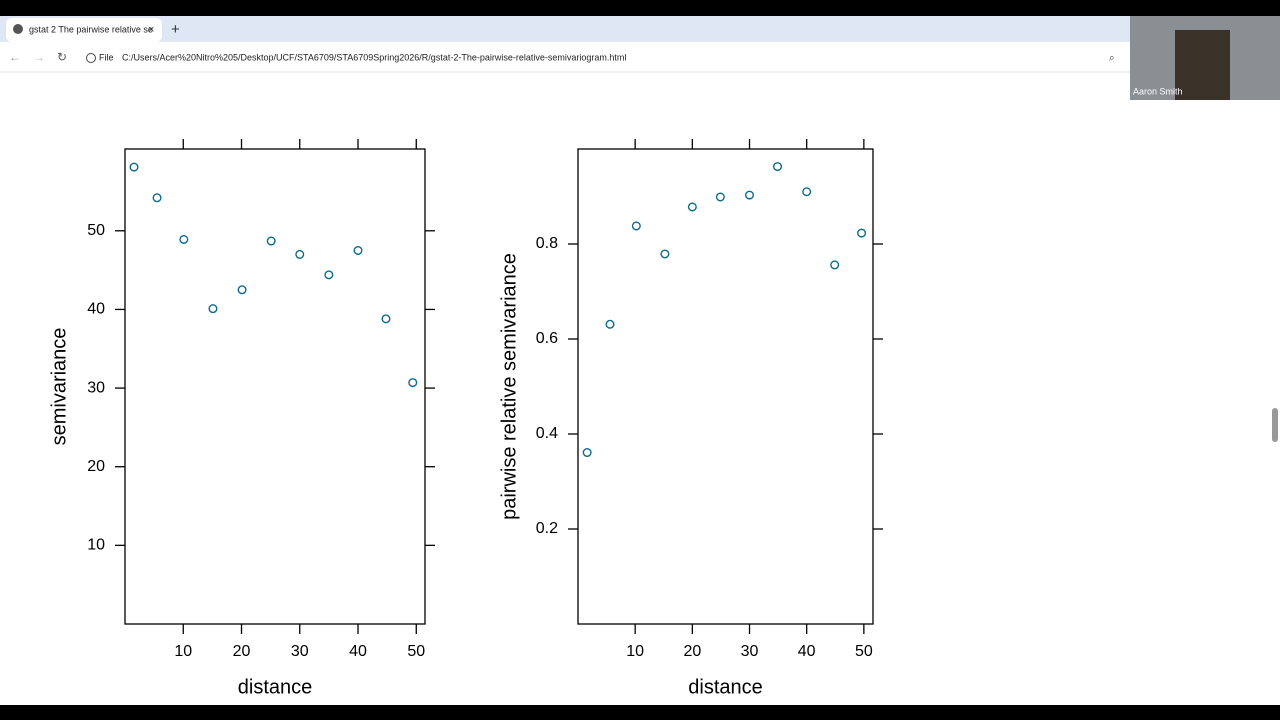  I want to click on reload-button: ↻, so click(62, 57).